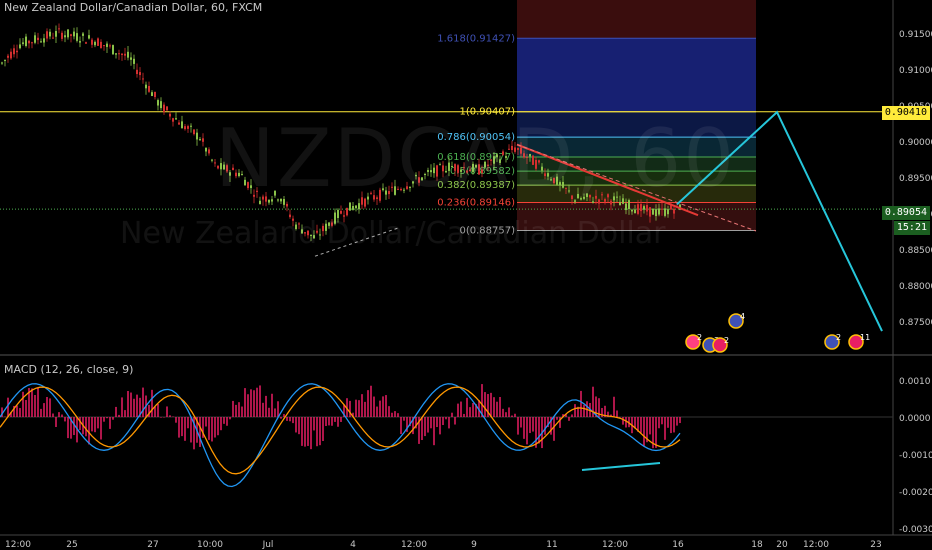 The height and width of the screenshot is (550, 932). What do you see at coordinates (678, 545) in the screenshot?
I see `time-tick-label: 16` at bounding box center [678, 545].